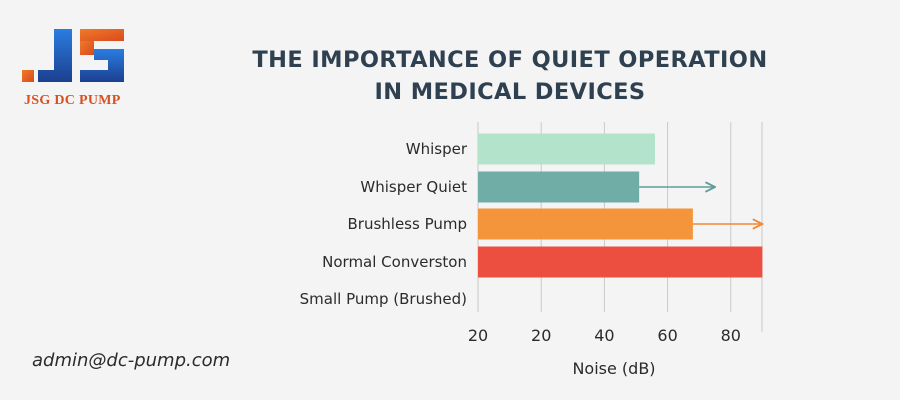 The image size is (900, 400). I want to click on category-label: Whisper, so click(437, 149).